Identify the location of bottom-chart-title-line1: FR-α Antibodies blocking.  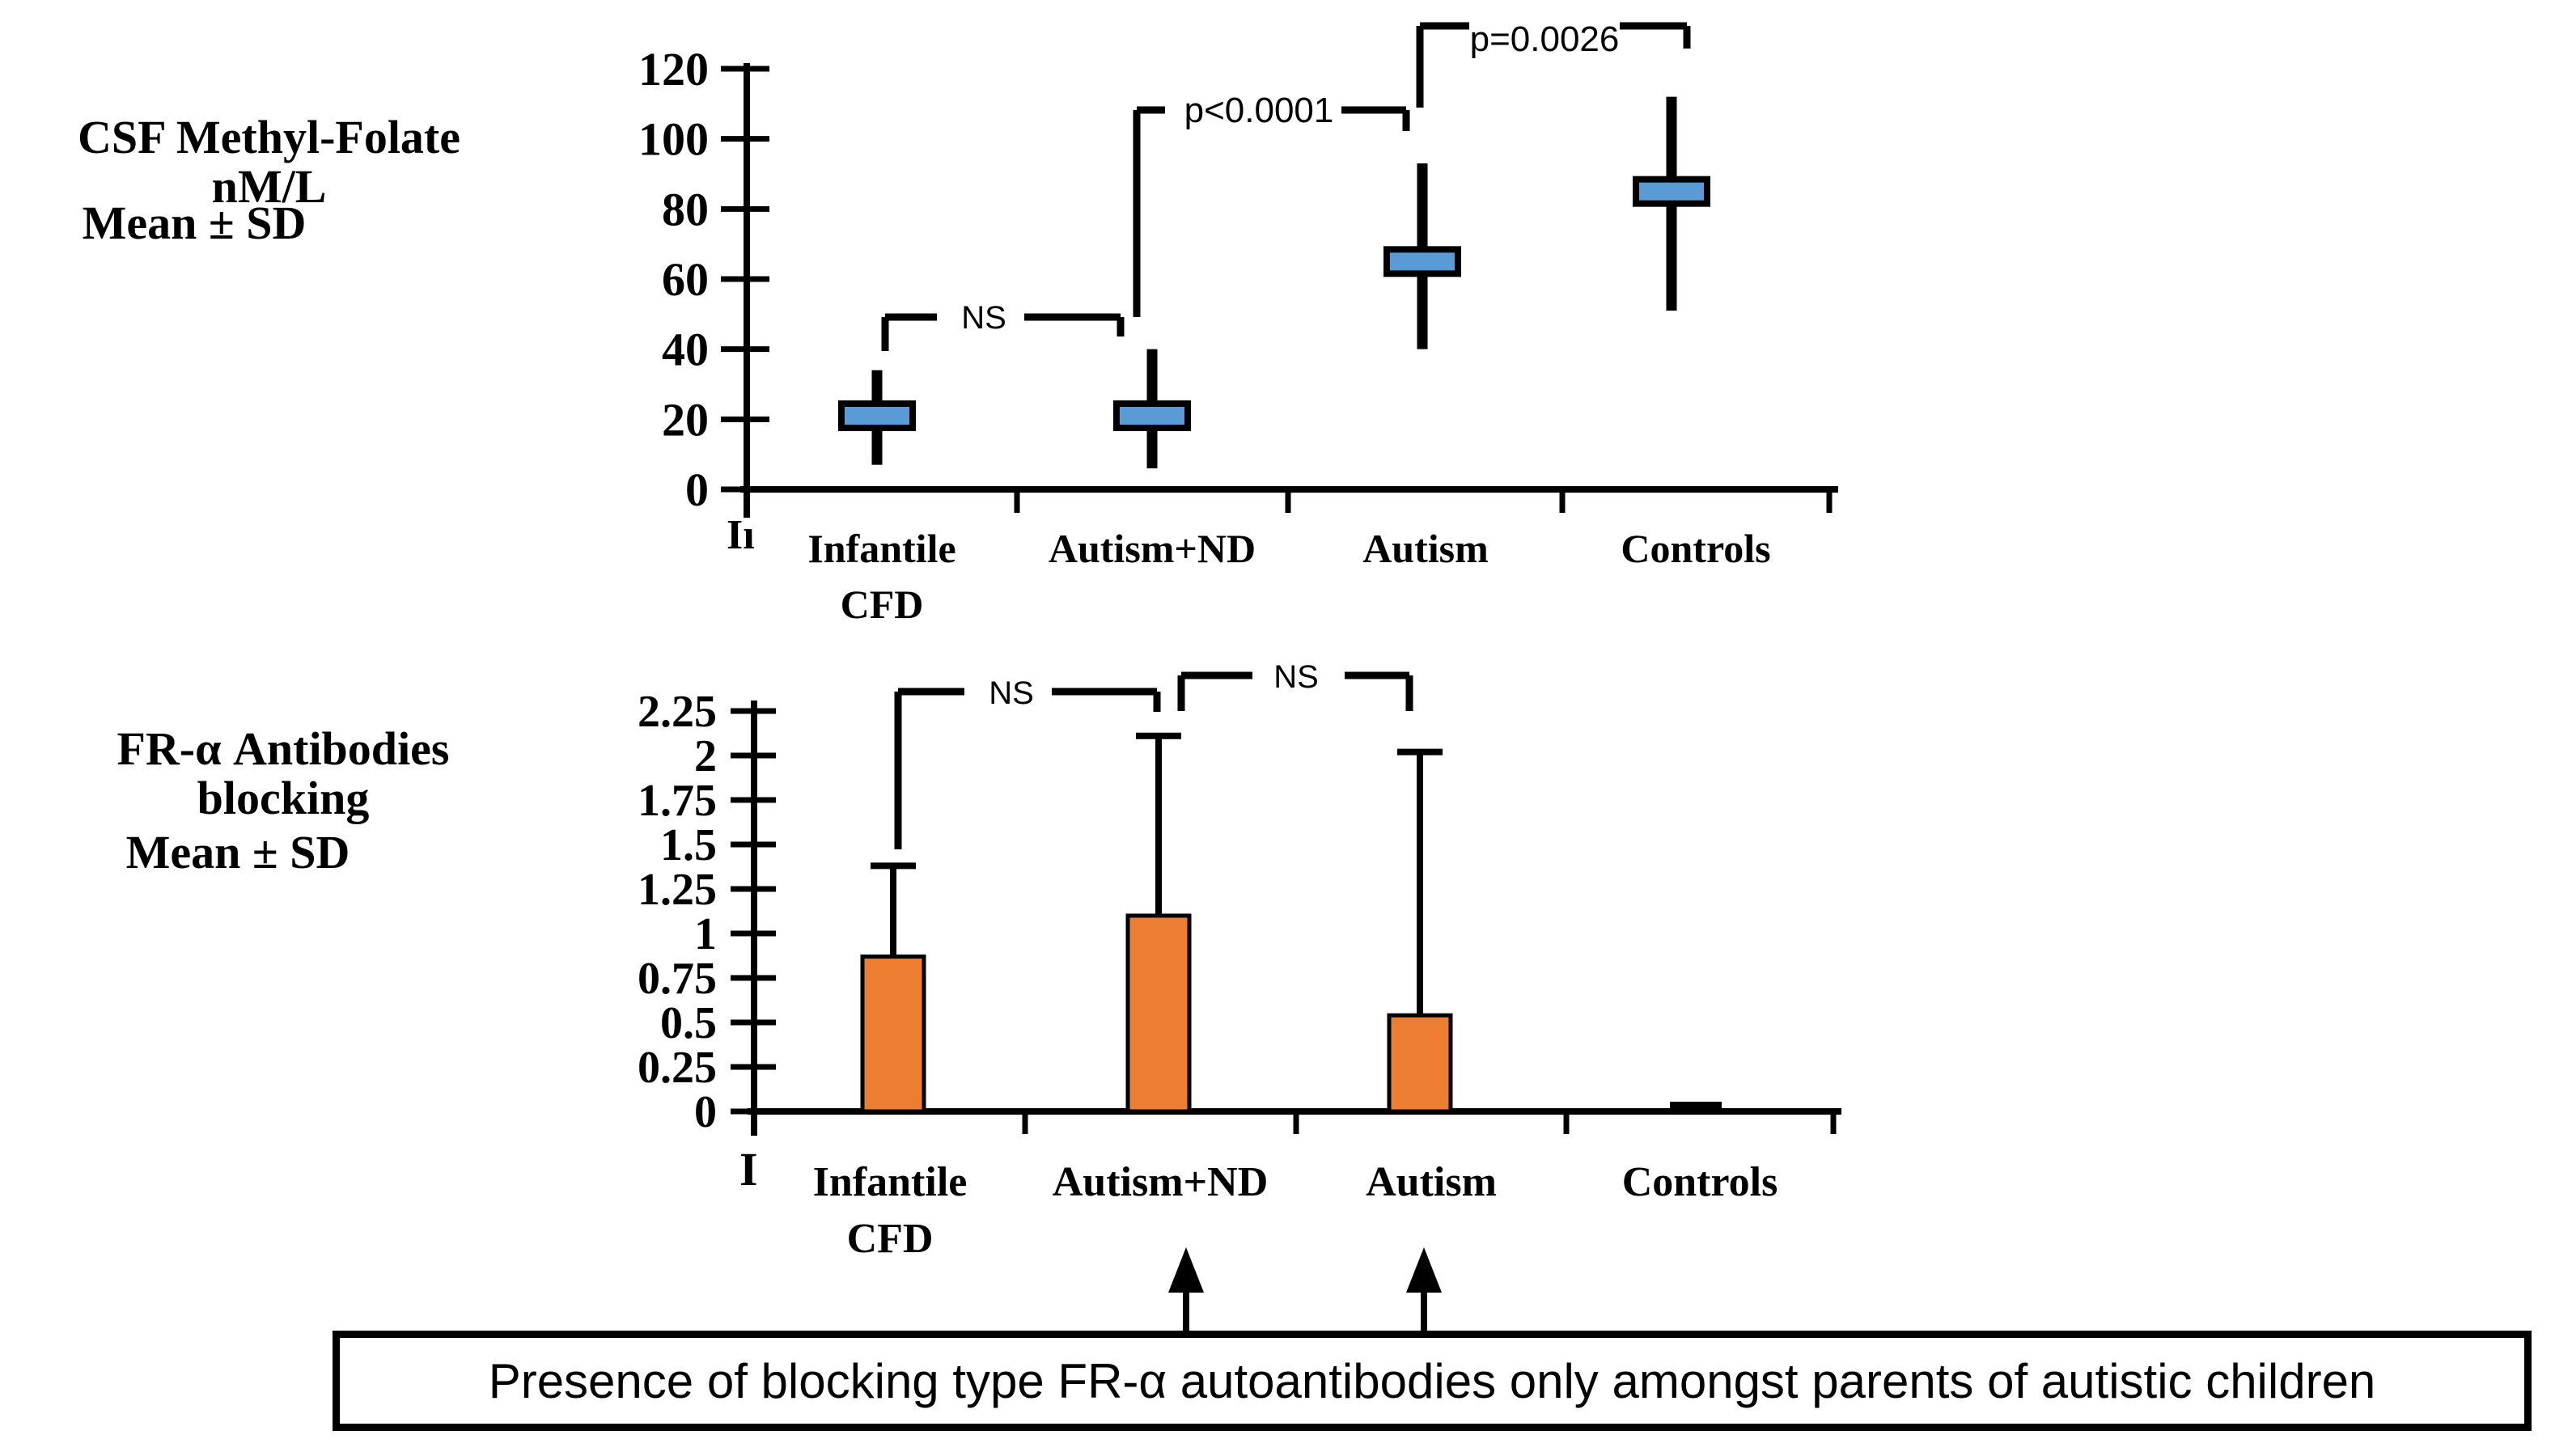
(283, 773).